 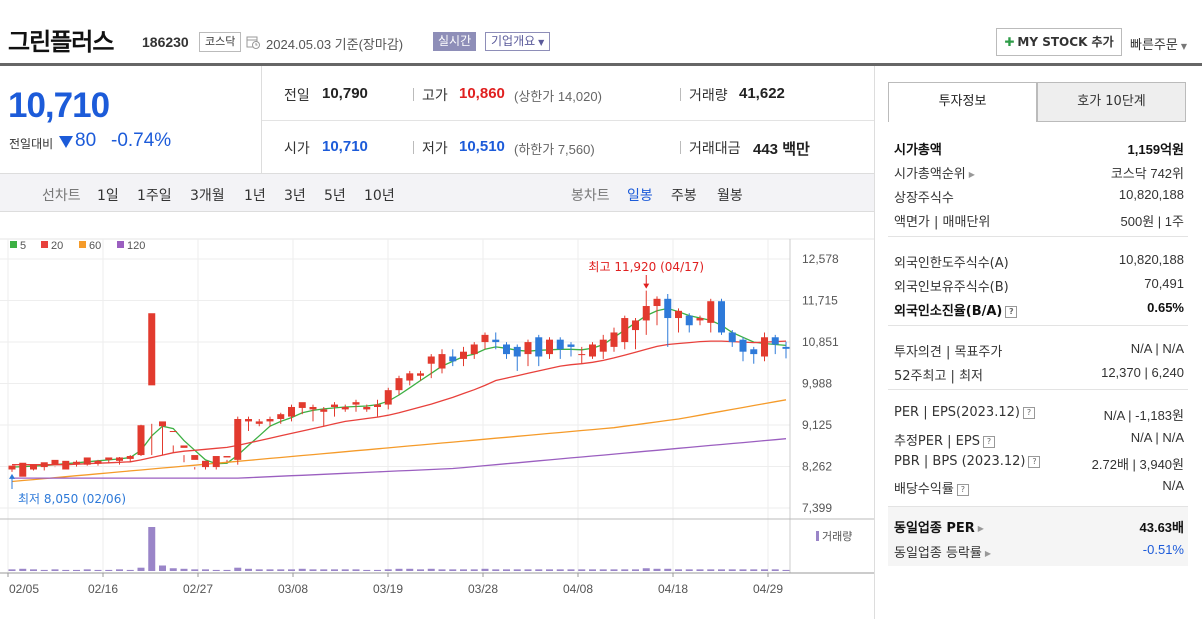 What do you see at coordinates (1041, 309) in the screenshot?
I see `info-row: 외국인소진율(B/A)? 0.65%` at bounding box center [1041, 309].